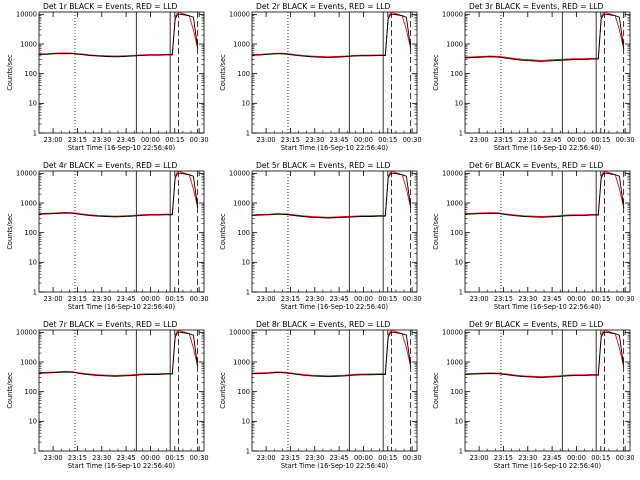  What do you see at coordinates (110, 324) in the screenshot?
I see `chart-title: Det 7r BLACK = Events, RED = LLD` at bounding box center [110, 324].